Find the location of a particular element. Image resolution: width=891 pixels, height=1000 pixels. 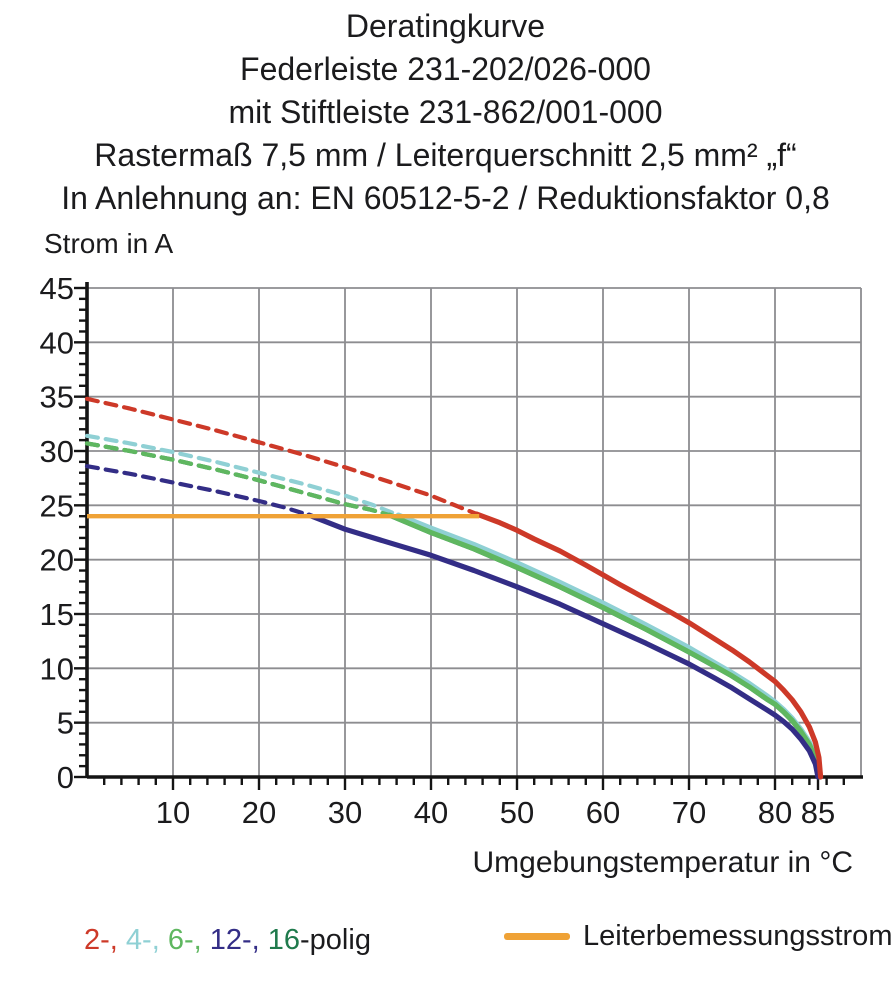

x-tick-label: 20 is located at coordinates (259, 812).